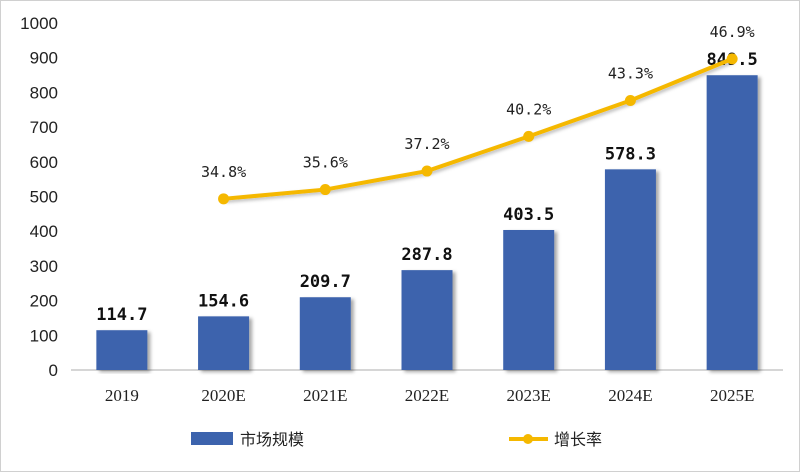 The width and height of the screenshot is (800, 473). What do you see at coordinates (528, 109) in the screenshot?
I see `growth-value-label: 40.2%` at bounding box center [528, 109].